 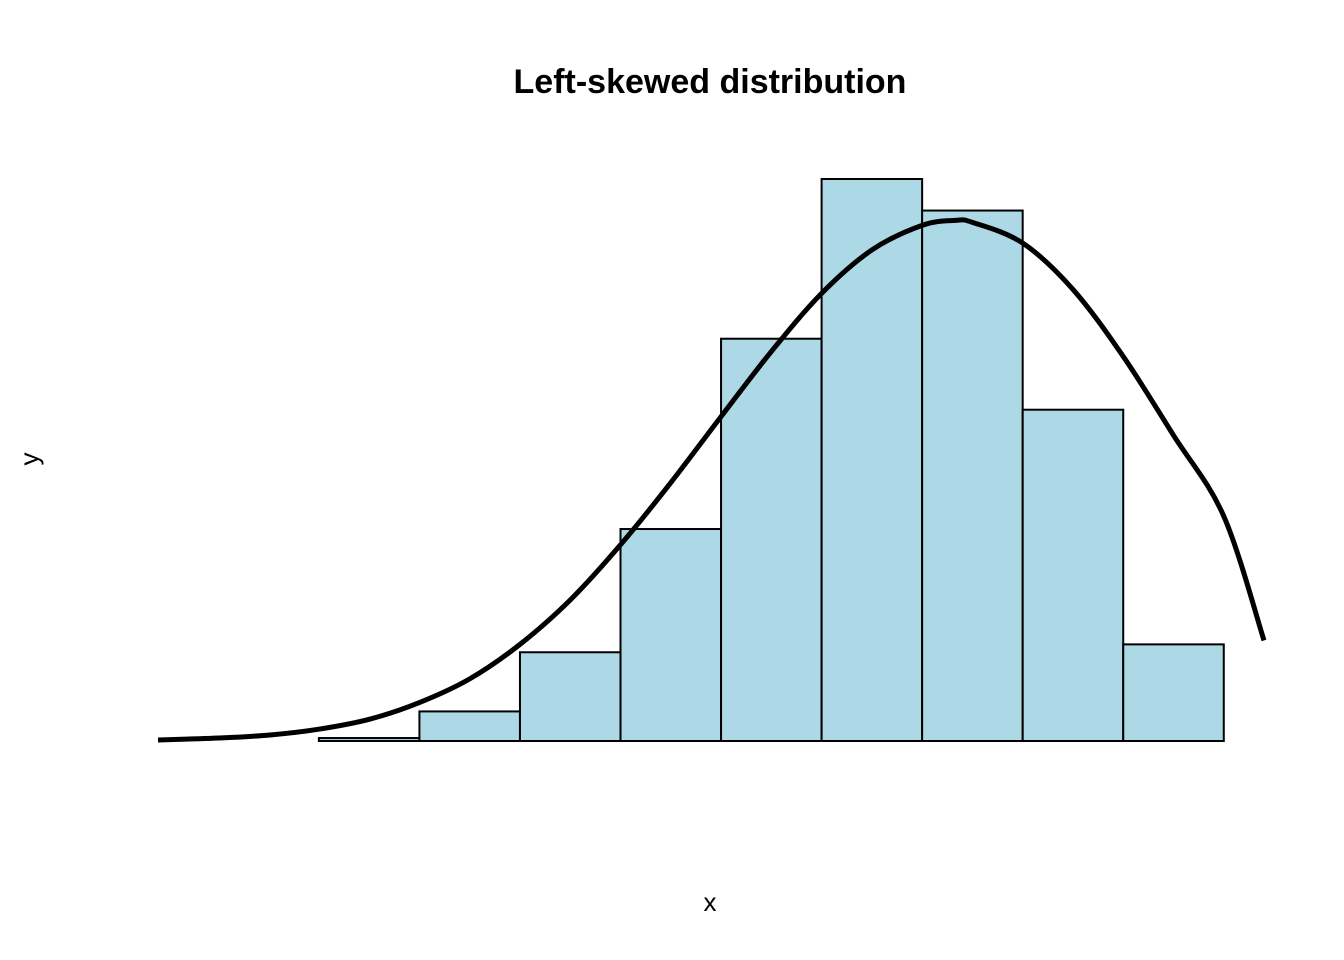 What do you see at coordinates (710, 902) in the screenshot?
I see `x-axis-label: x` at bounding box center [710, 902].